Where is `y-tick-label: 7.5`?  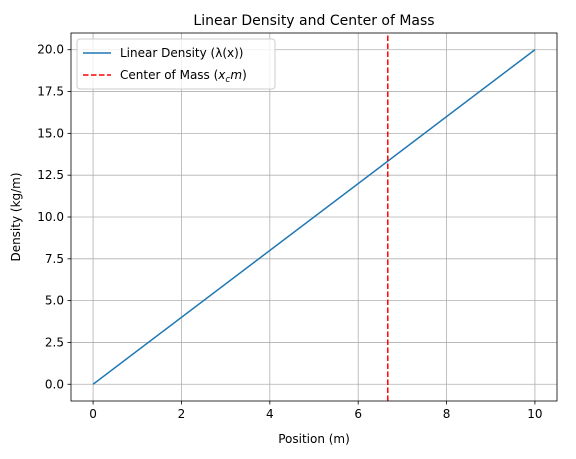 y-tick-label: 7.5 is located at coordinates (54, 259).